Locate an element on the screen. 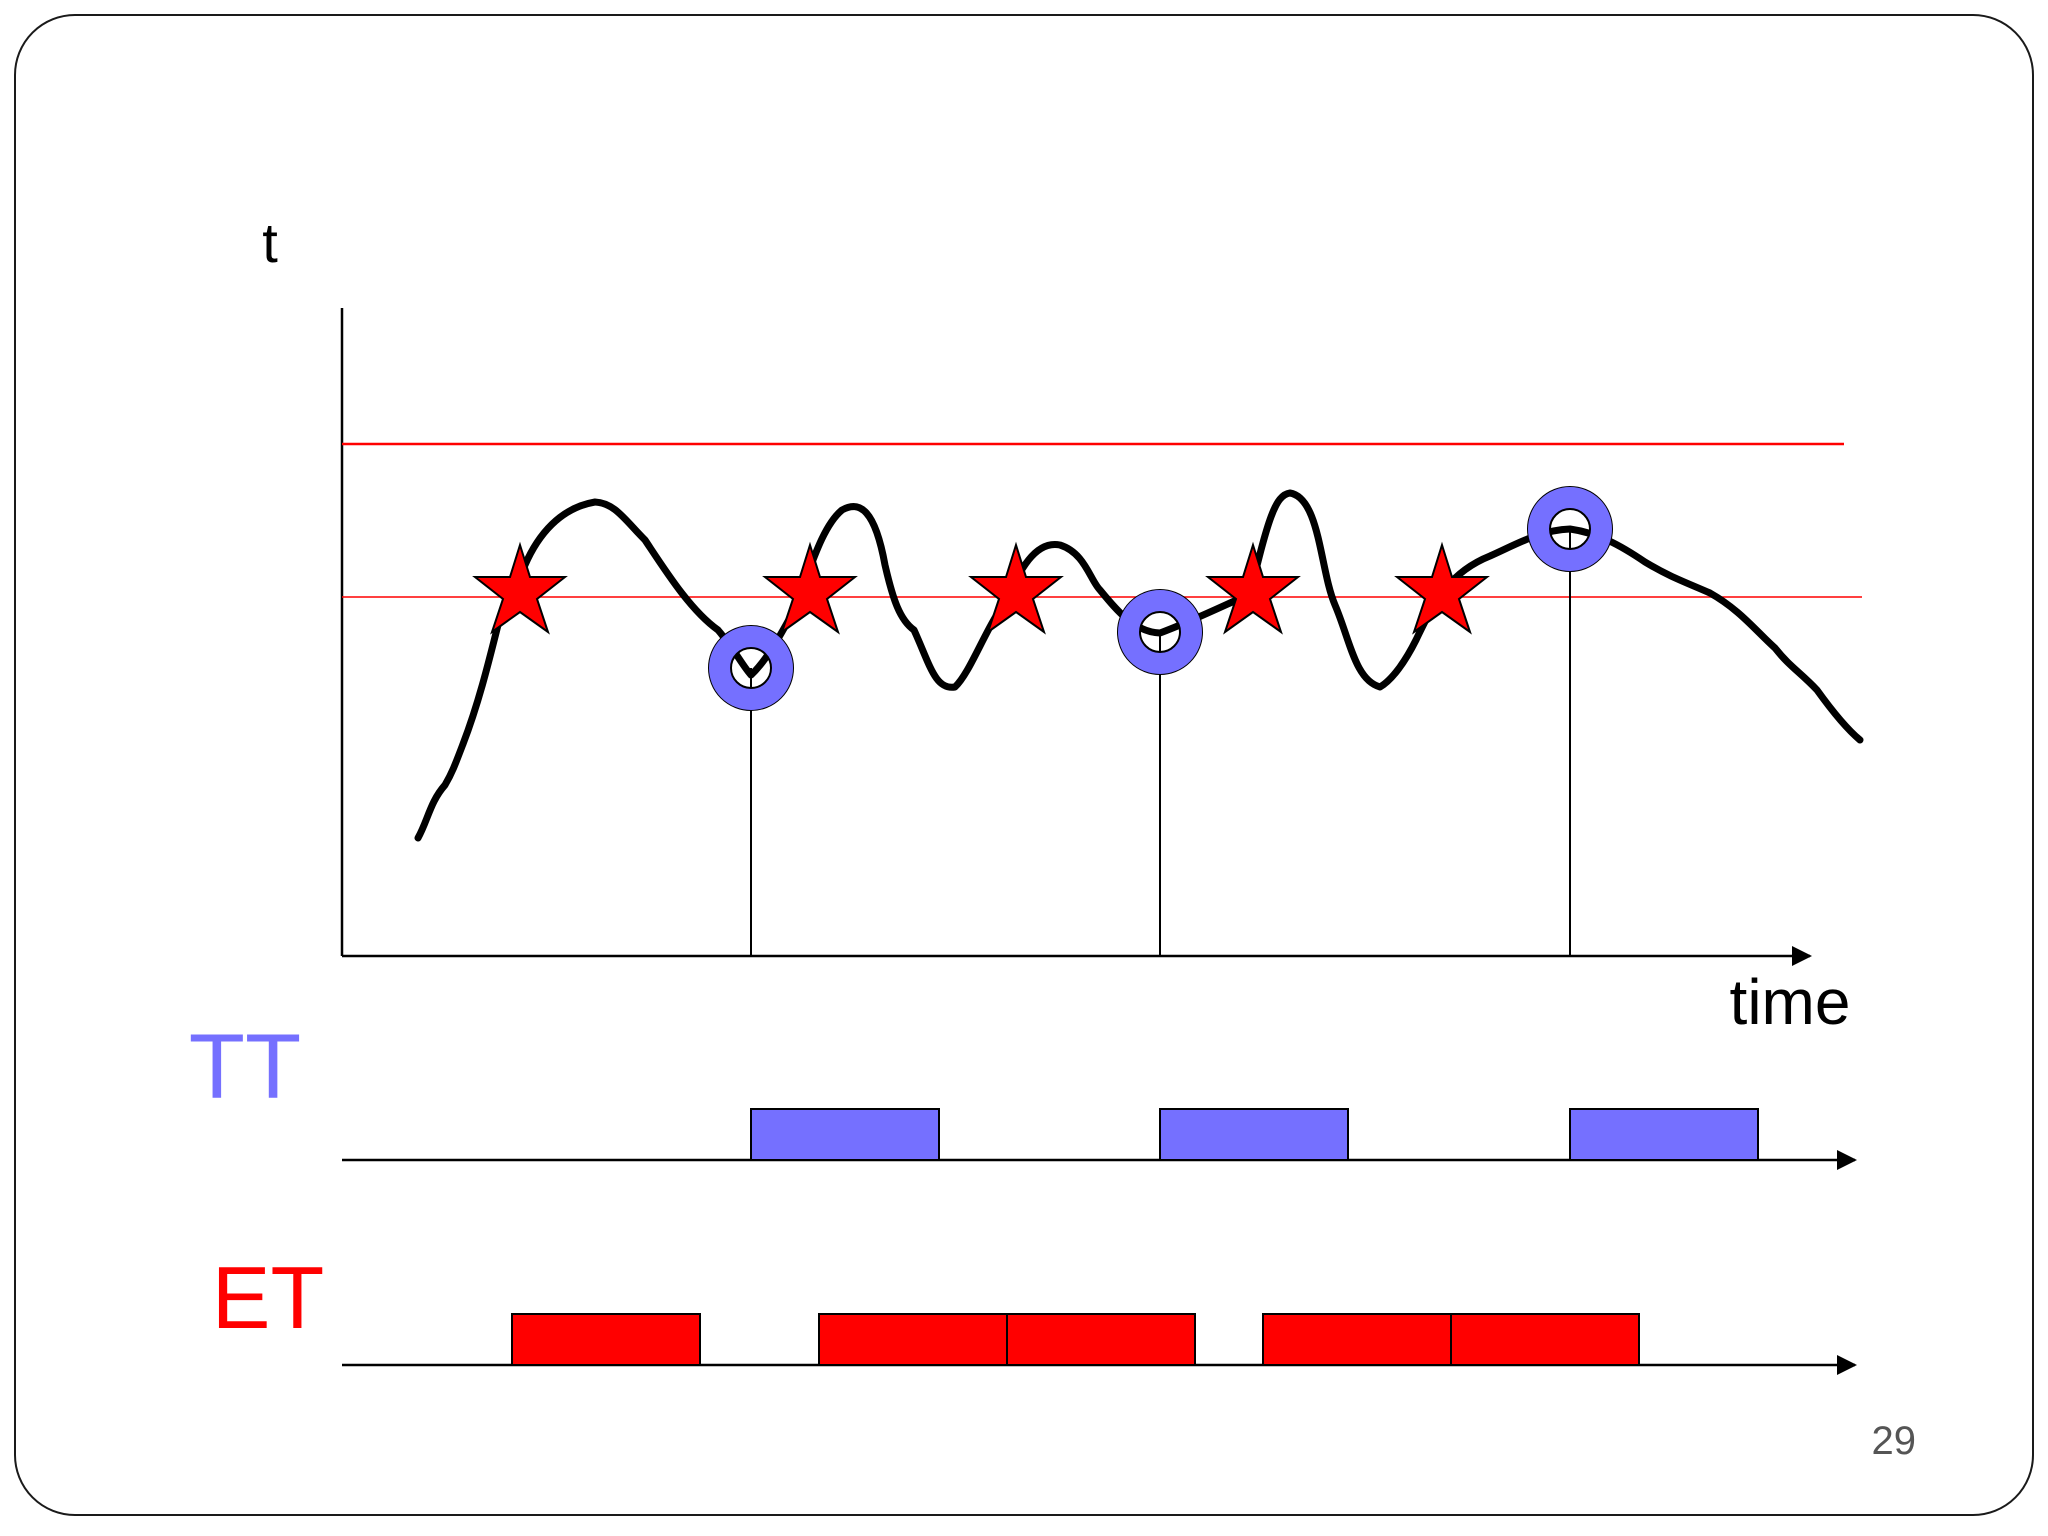  y-axis-label: t is located at coordinates (270, 242).